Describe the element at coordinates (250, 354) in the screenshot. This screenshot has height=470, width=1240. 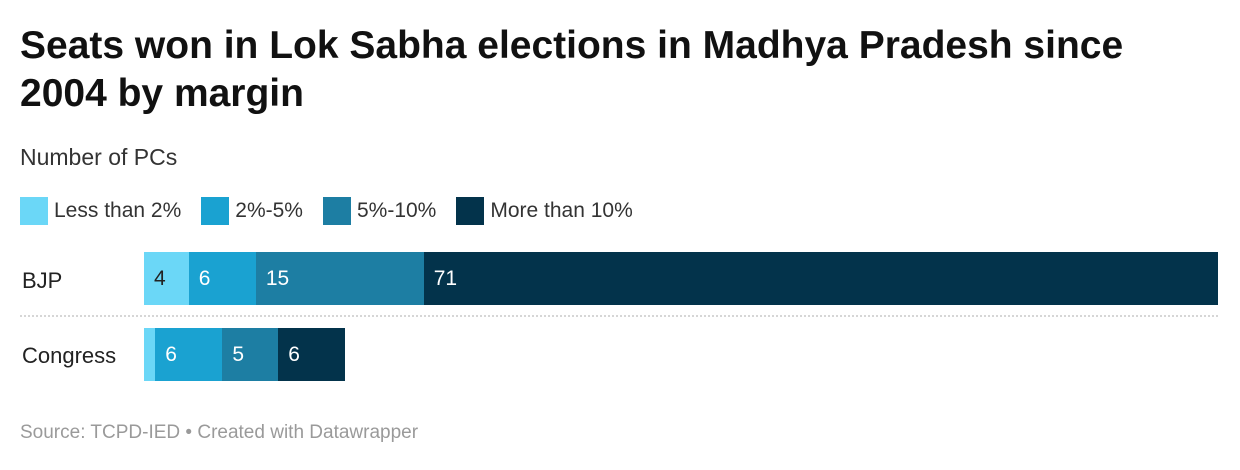
I see `bar-segment-congress-5-10: 5` at that location.